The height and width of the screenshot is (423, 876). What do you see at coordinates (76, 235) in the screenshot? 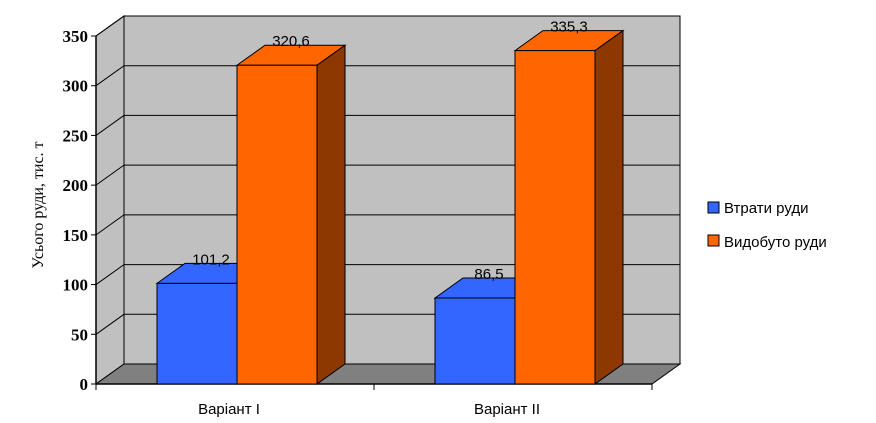
I see `y-tick-label: 150` at bounding box center [76, 235].